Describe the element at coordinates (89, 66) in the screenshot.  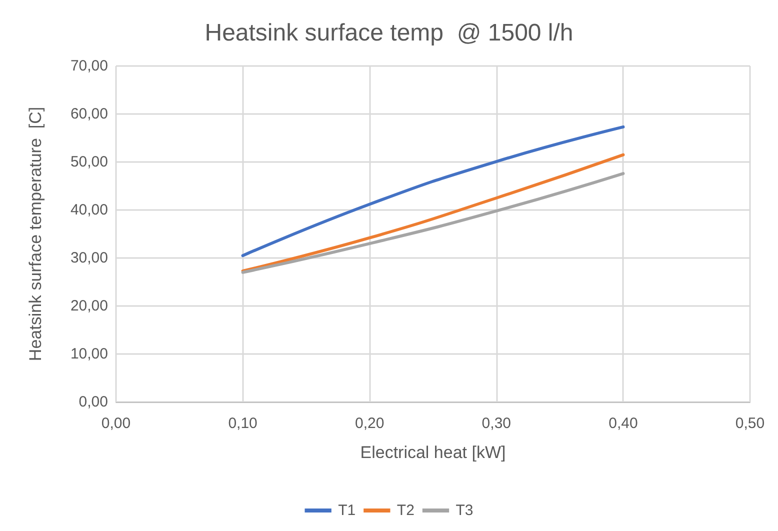
I see `y-tick-label: 70,00` at that location.